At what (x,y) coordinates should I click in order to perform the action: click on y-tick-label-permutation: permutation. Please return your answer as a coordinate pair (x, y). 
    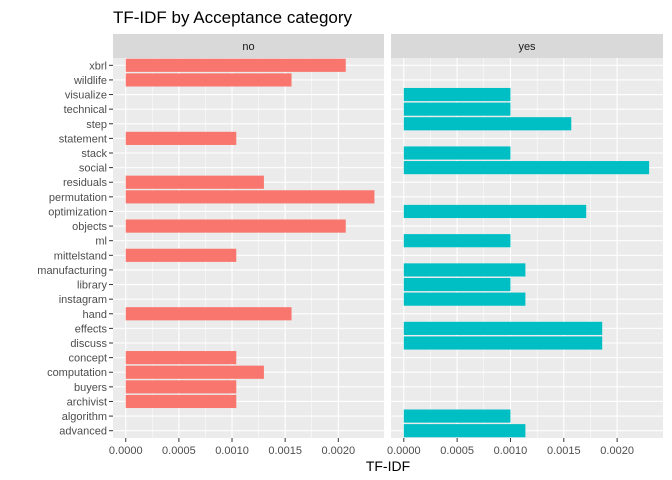
    Looking at the image, I should click on (78, 198).